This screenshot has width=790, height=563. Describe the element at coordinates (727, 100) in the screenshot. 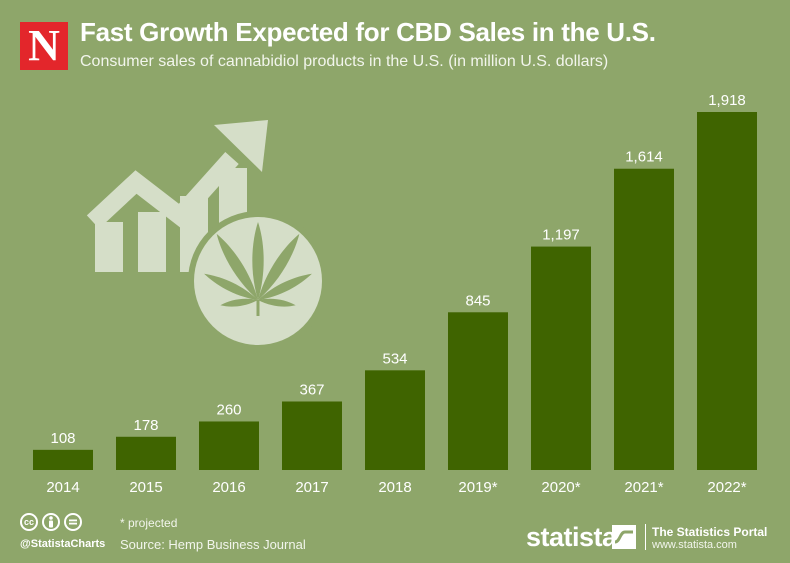

I see `value-label: 1,918` at that location.